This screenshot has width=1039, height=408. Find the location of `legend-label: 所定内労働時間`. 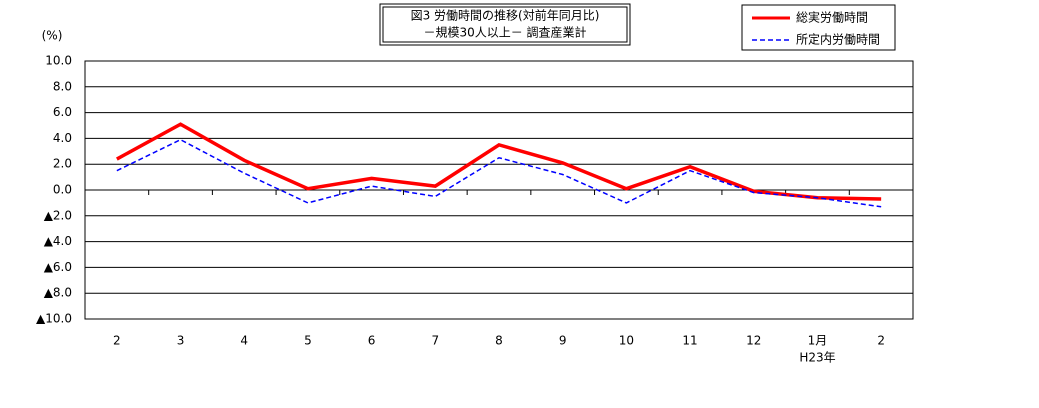

legend-label: 所定内労働時間 is located at coordinates (838, 39).